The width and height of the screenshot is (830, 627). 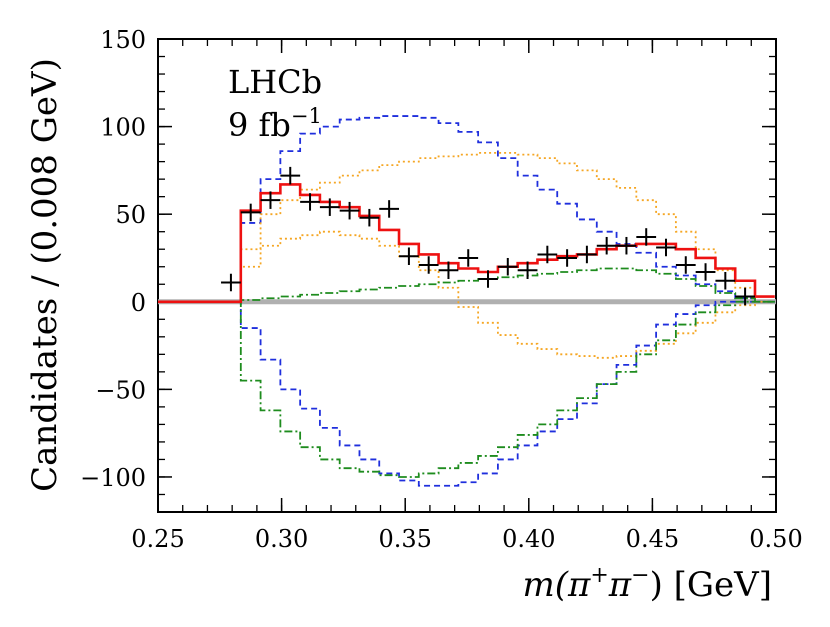 I want to click on x-tick-label: 0.25, so click(x=157, y=539).